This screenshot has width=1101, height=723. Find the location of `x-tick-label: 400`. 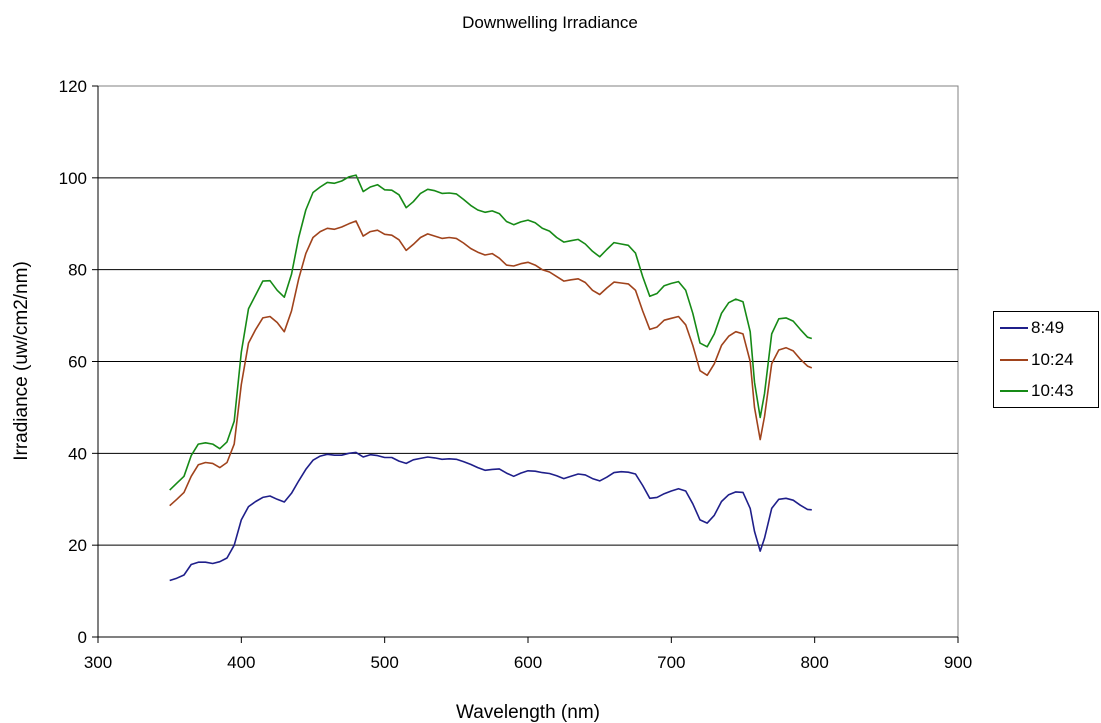

x-tick-label: 400 is located at coordinates (241, 662).